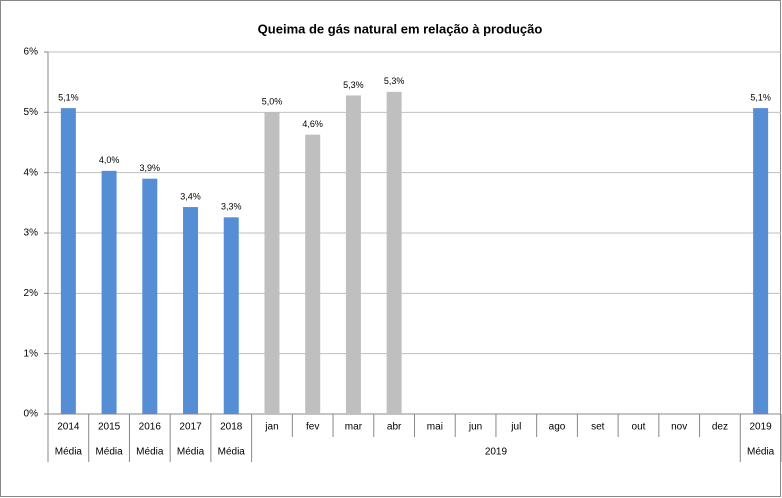 The width and height of the screenshot is (782, 498). What do you see at coordinates (31, 233) in the screenshot?
I see `y-tick-label: 3%` at bounding box center [31, 233].